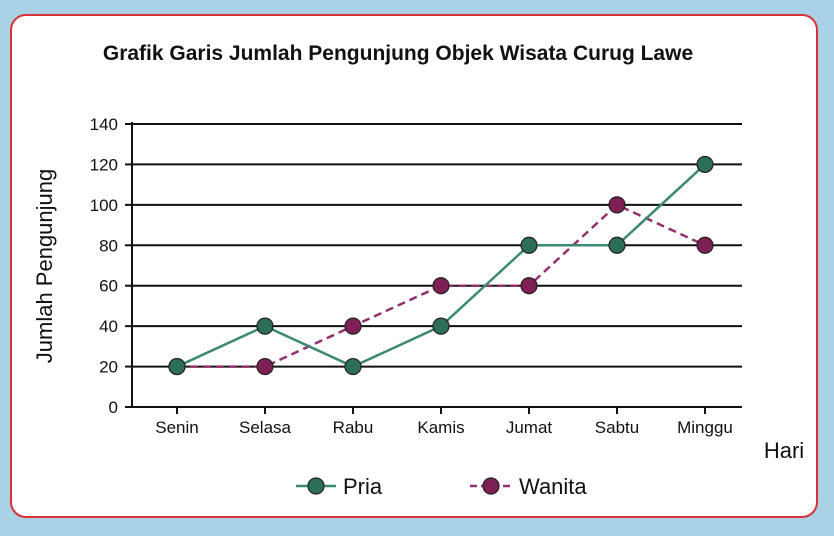 This screenshot has width=834, height=536. What do you see at coordinates (177, 366) in the screenshot?
I see `point-pria-senin` at bounding box center [177, 366].